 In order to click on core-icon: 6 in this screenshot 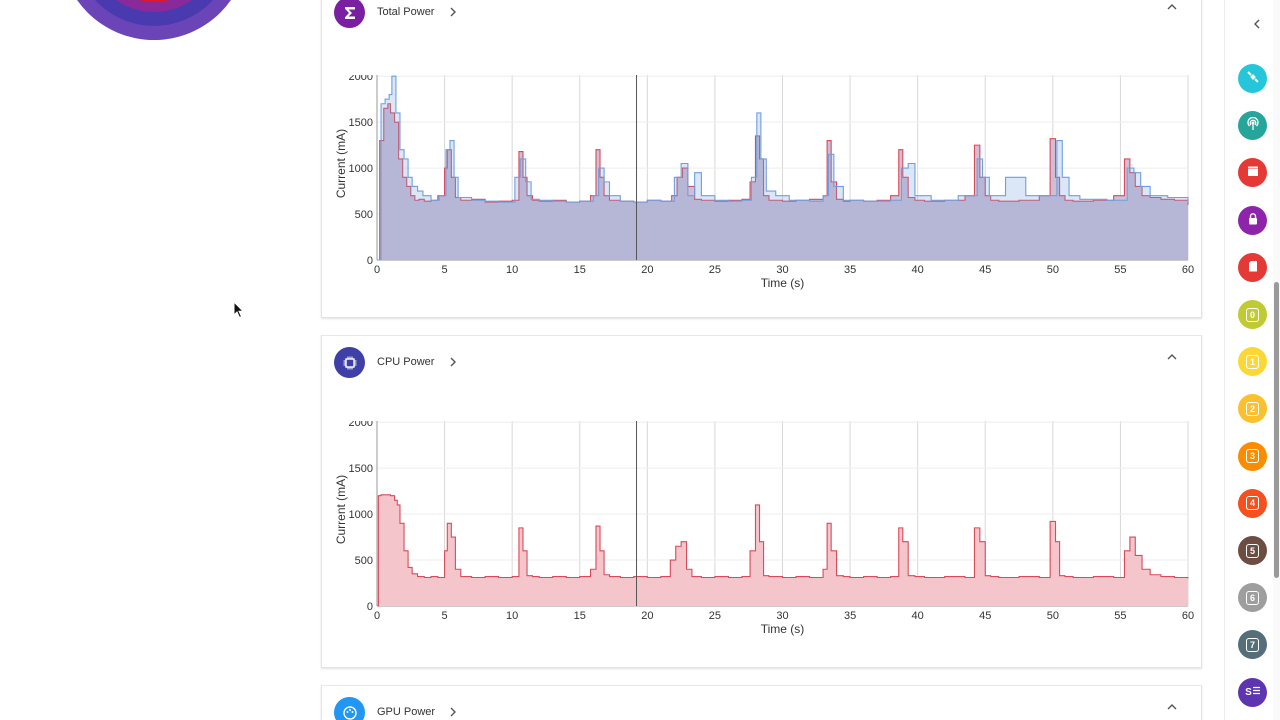, I will do `click(1252, 597)`.